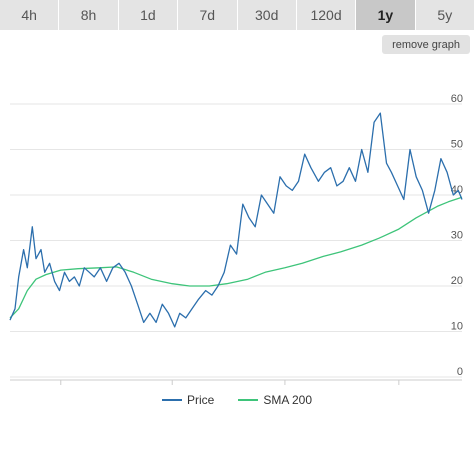 Image resolution: width=474 pixels, height=455 pixels. What do you see at coordinates (284, 389) in the screenshot?
I see `x-tick-label: Jul '25` at bounding box center [284, 389].